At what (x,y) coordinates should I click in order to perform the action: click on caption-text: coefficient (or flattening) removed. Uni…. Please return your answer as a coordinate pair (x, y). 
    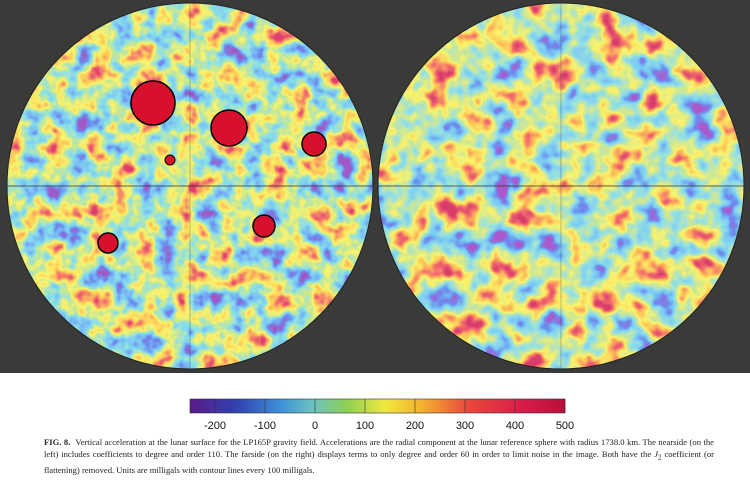
    Looking at the image, I should click on (379, 462).